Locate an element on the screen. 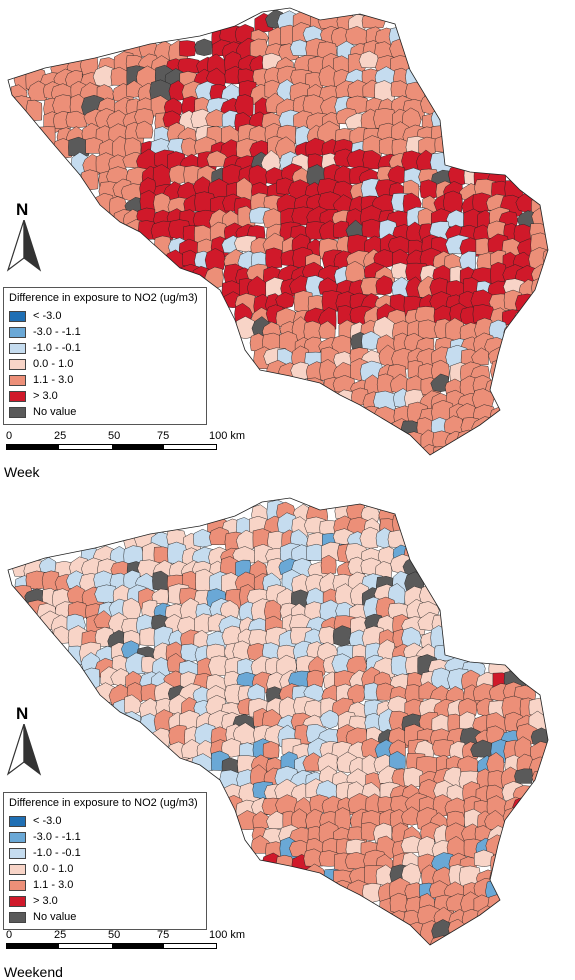 The image size is (575, 980). panel-label-week: Week is located at coordinates (22, 472).